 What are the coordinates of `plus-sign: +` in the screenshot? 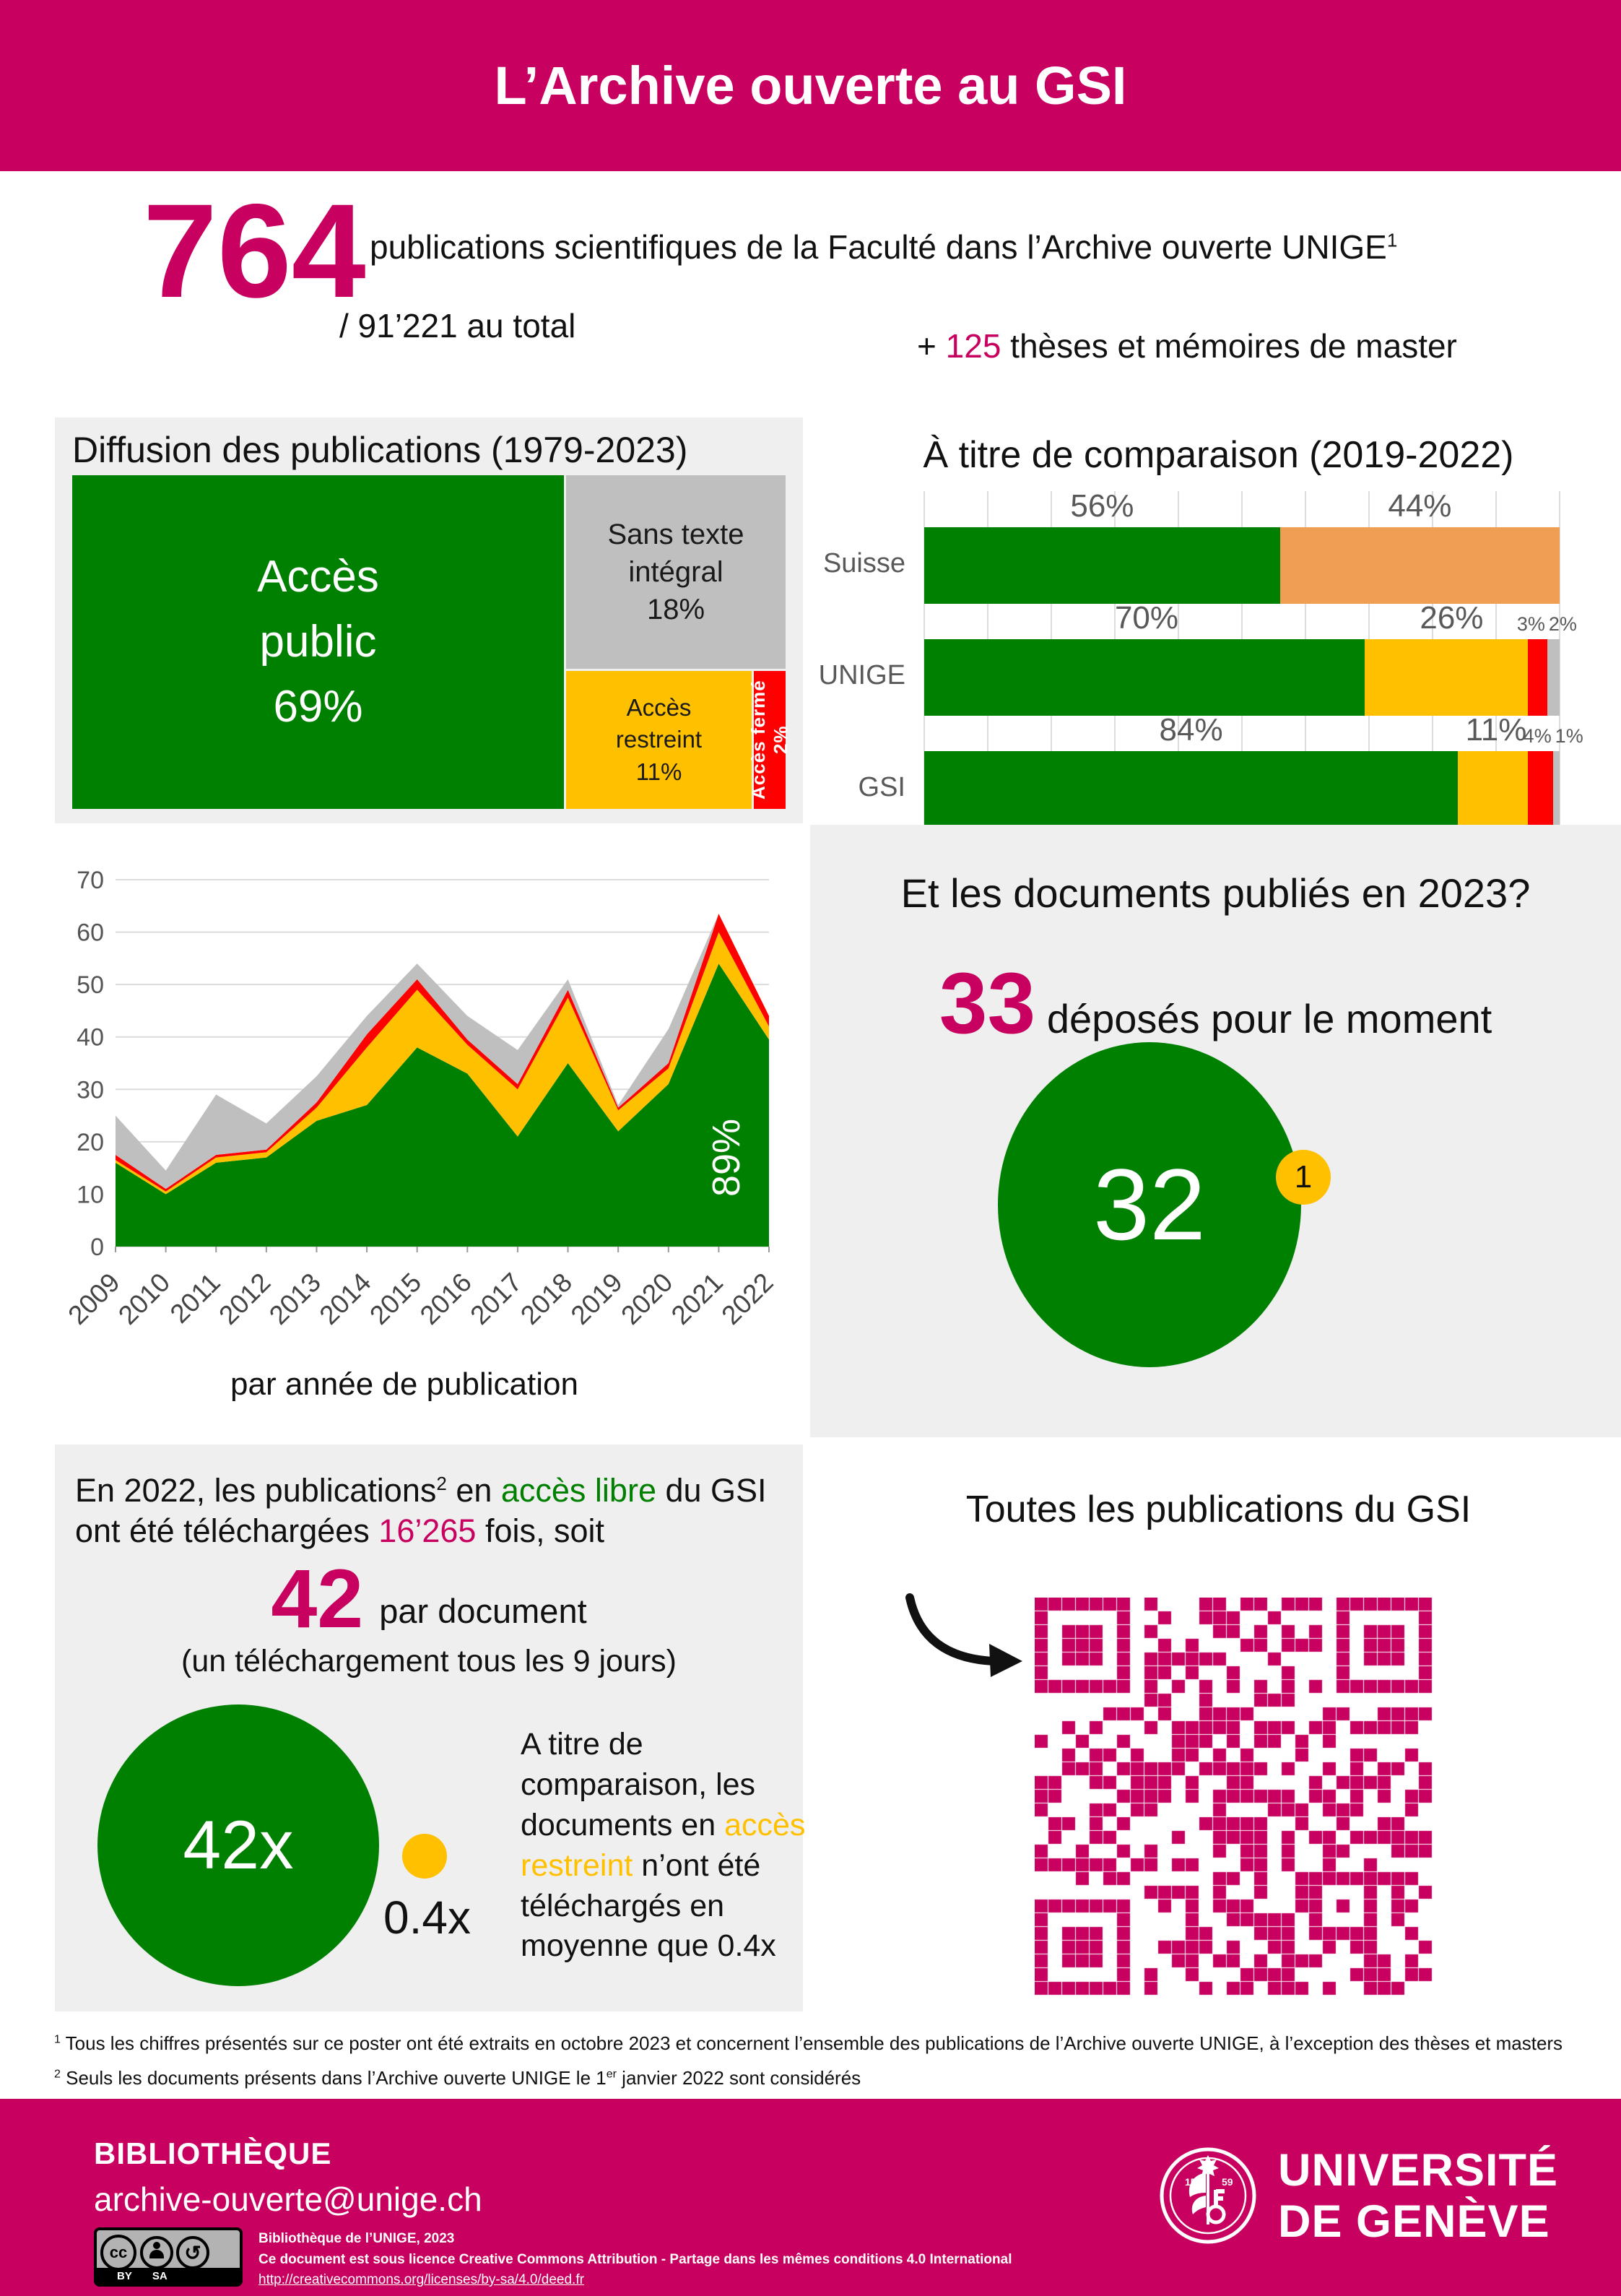 It's located at (931, 346).